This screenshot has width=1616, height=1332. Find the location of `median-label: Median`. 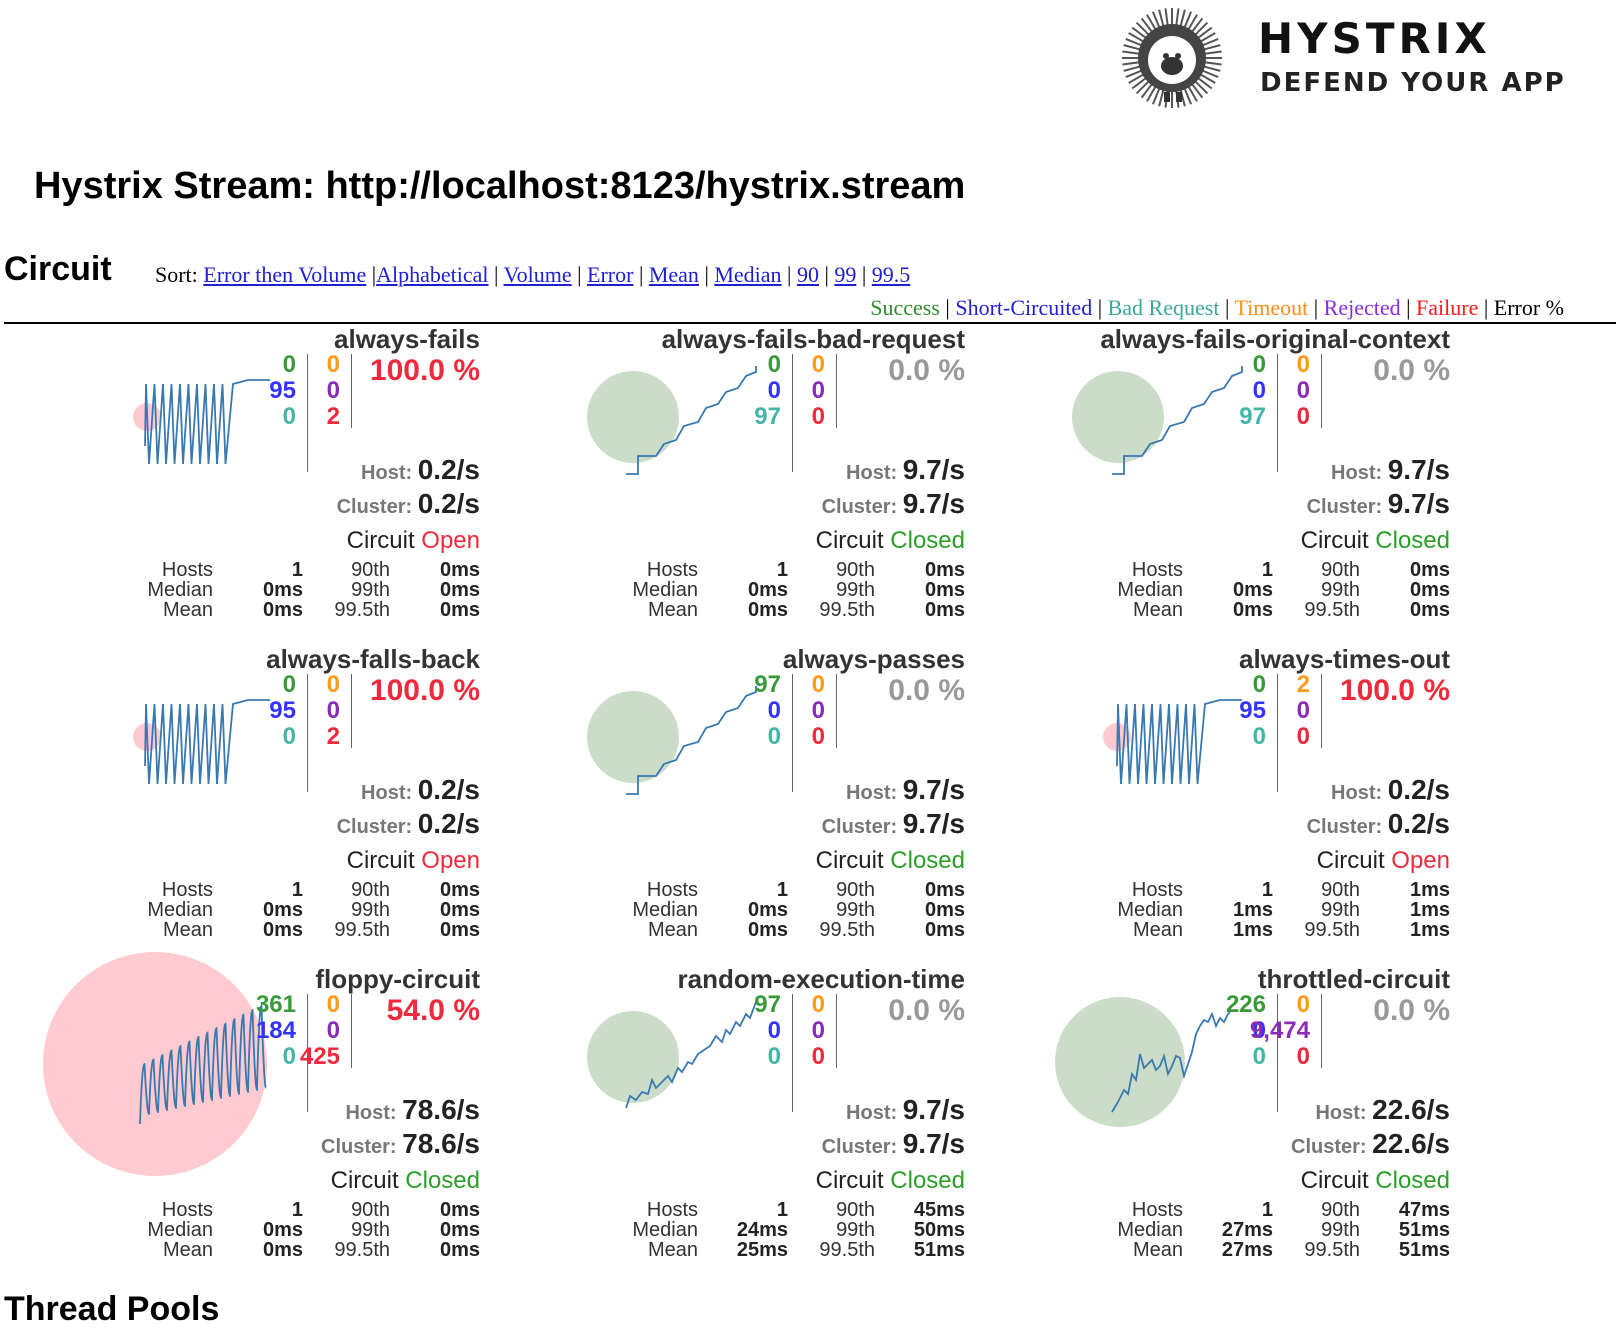

median-label: Median is located at coordinates (1150, 590).